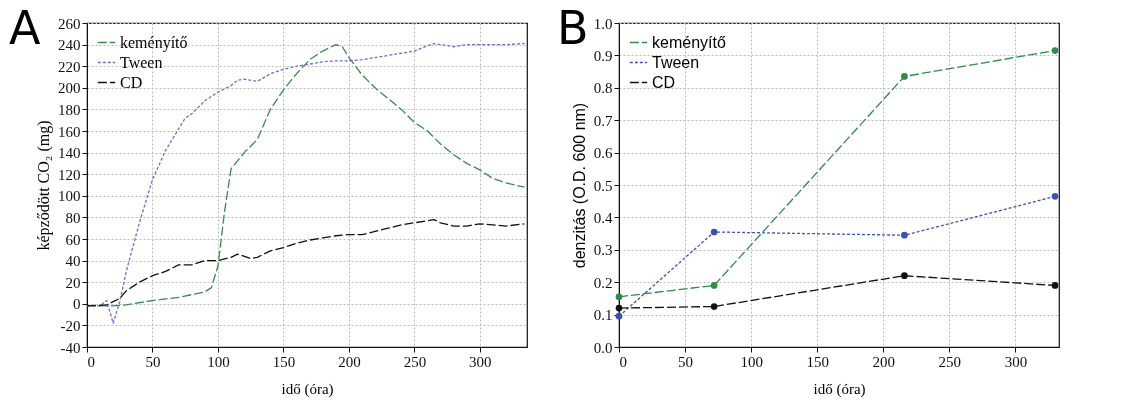 The height and width of the screenshot is (414, 1126). I want to click on y-tick-label: 1.0, so click(603, 23).